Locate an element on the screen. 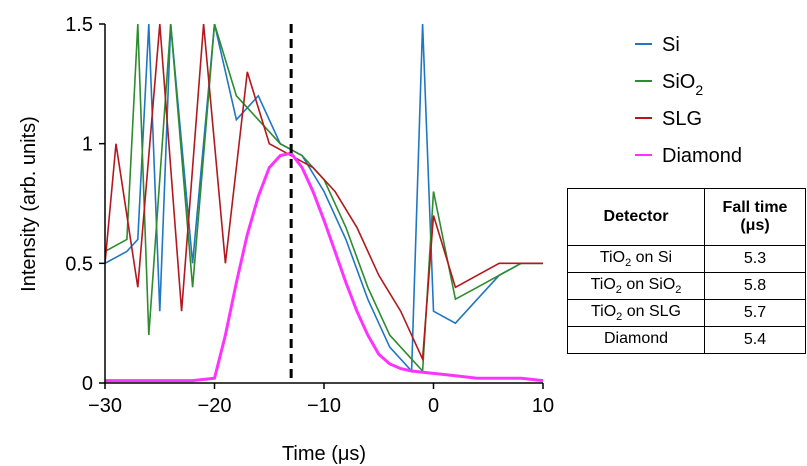 The image size is (807, 466). header-detector: Detector is located at coordinates (636, 217).